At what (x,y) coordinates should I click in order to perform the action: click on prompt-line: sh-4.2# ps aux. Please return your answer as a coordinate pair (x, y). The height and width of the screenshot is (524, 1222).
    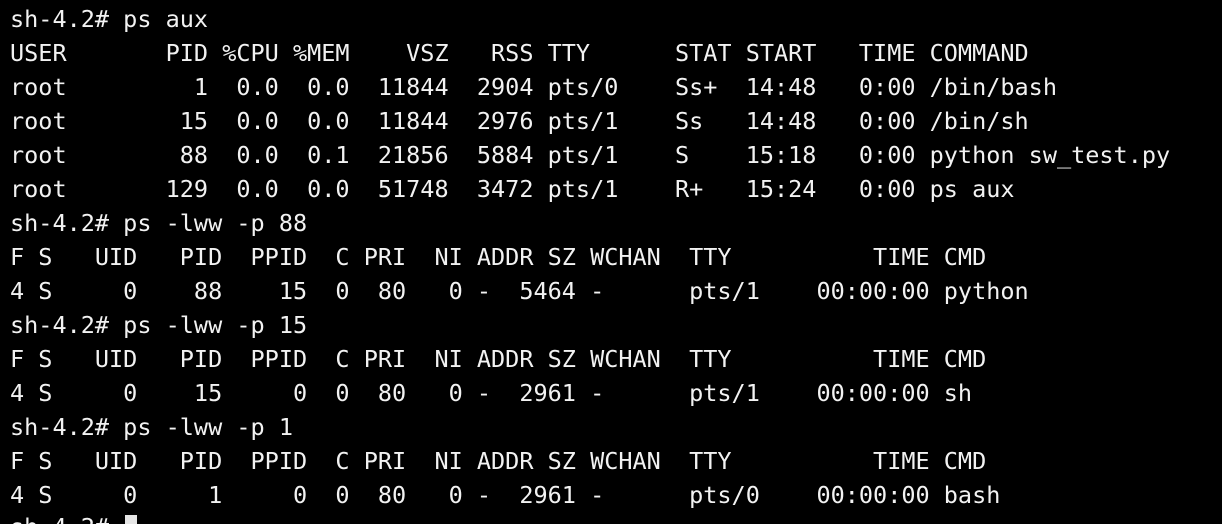
    Looking at the image, I should click on (109, 19).